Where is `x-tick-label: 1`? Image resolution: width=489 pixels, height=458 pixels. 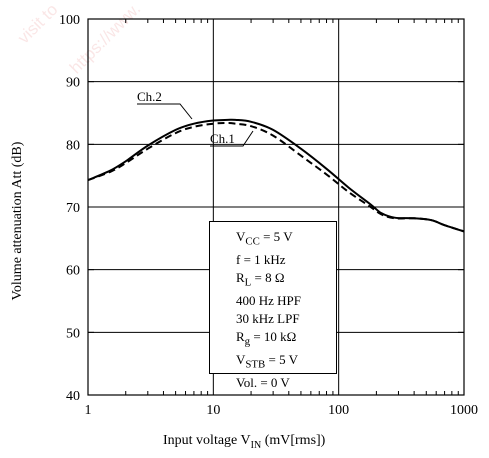 x-tick-label: 1 is located at coordinates (88, 410).